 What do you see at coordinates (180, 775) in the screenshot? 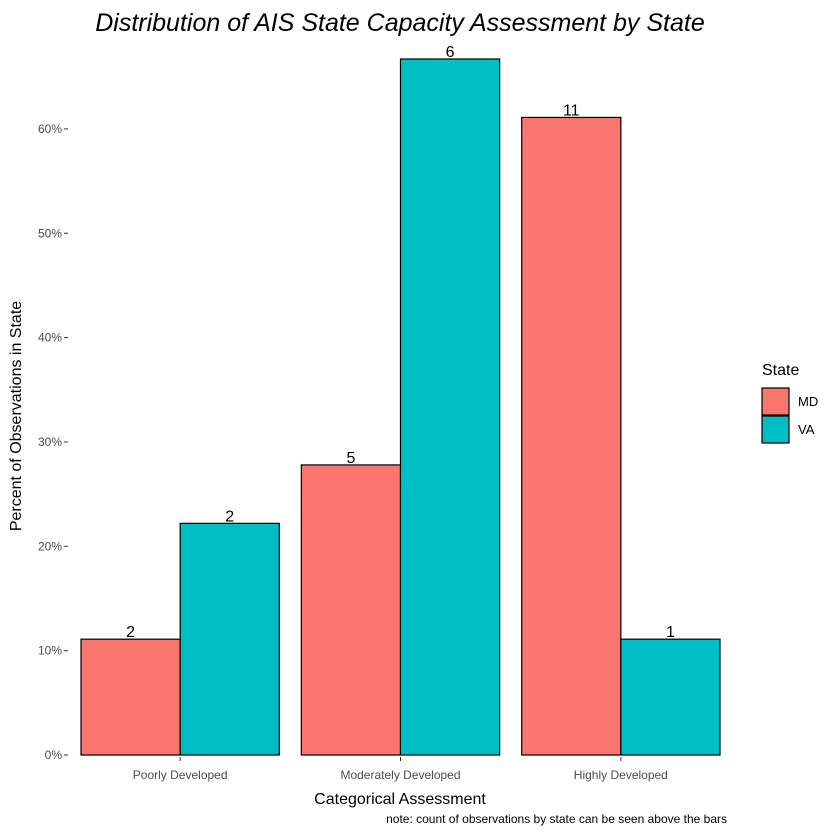
I see `x-tick-label: Poorly Developed` at bounding box center [180, 775].